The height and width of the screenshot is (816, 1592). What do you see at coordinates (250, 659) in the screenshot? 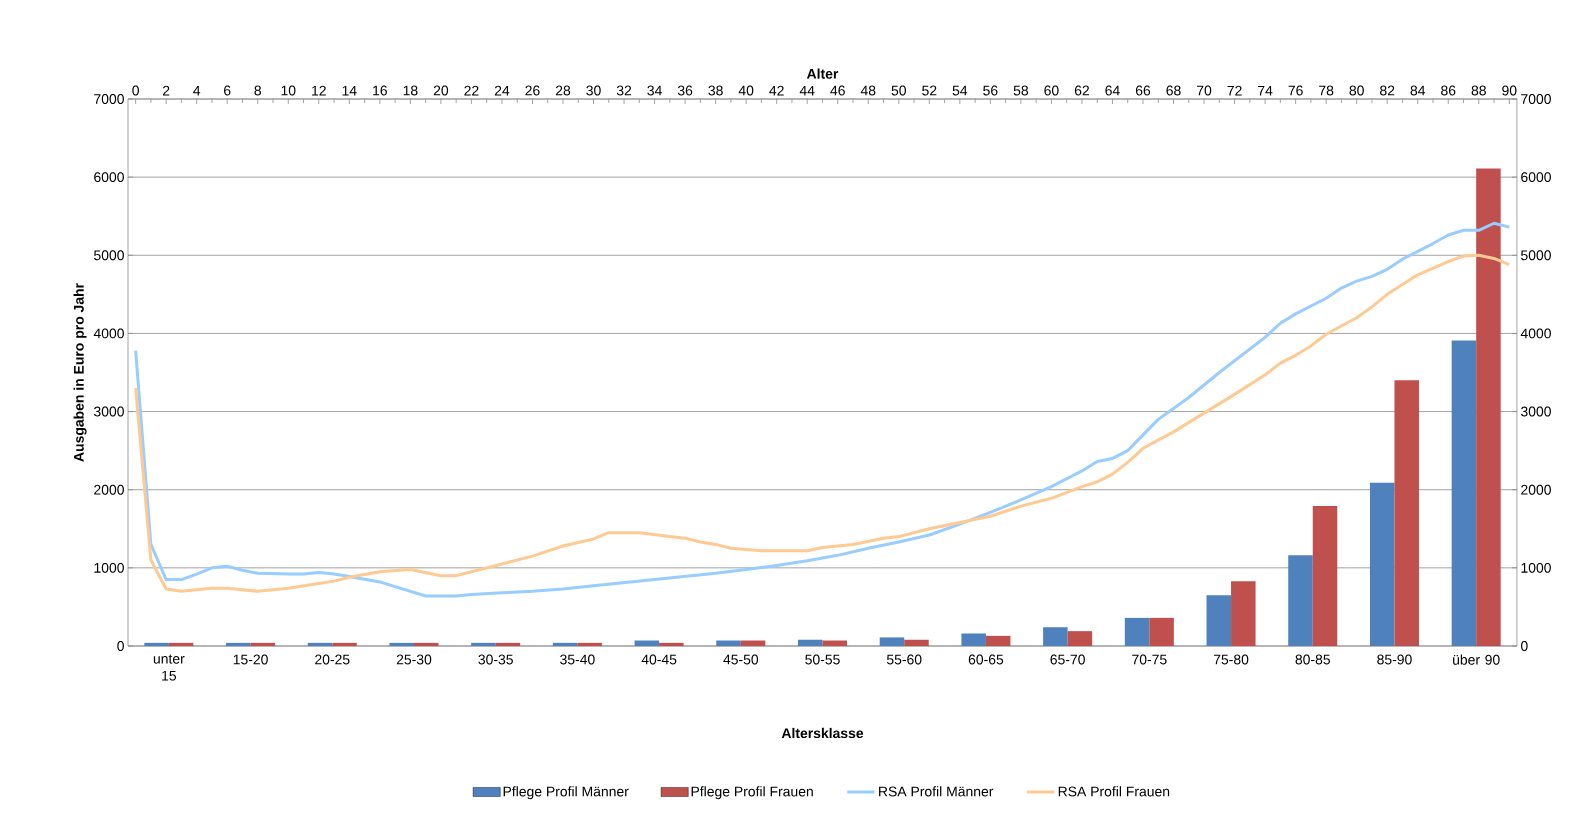
I see `x-tick-label: 15-20` at bounding box center [250, 659].